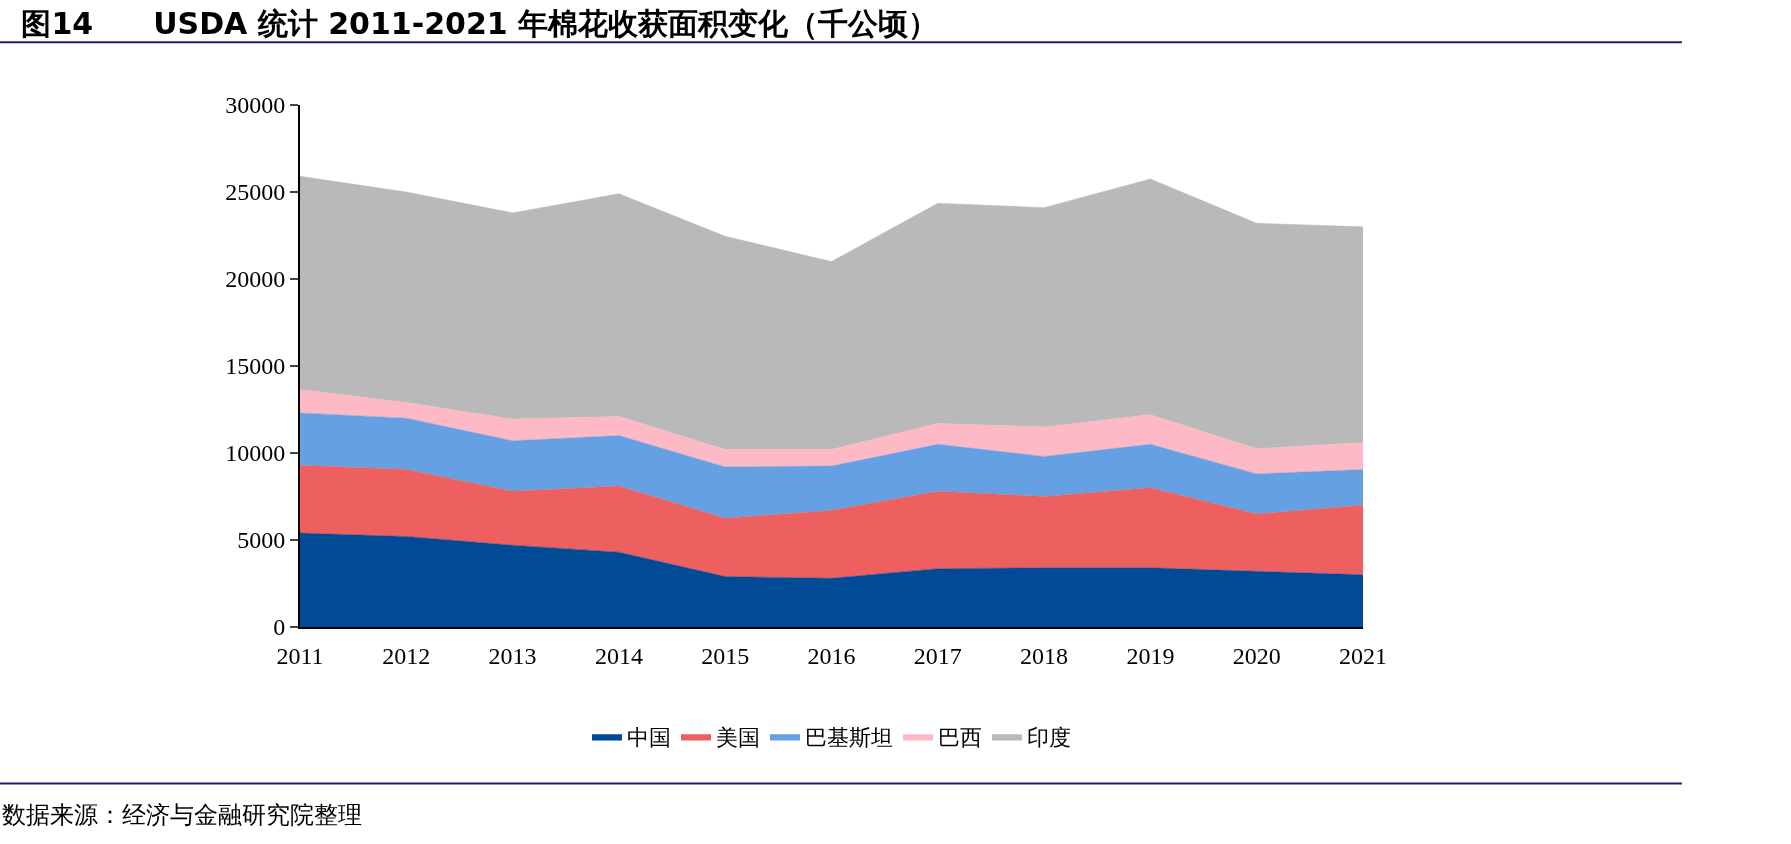 This screenshot has width=1791, height=844. Describe the element at coordinates (1044, 655) in the screenshot. I see `x-tick-label: 2018` at that location.